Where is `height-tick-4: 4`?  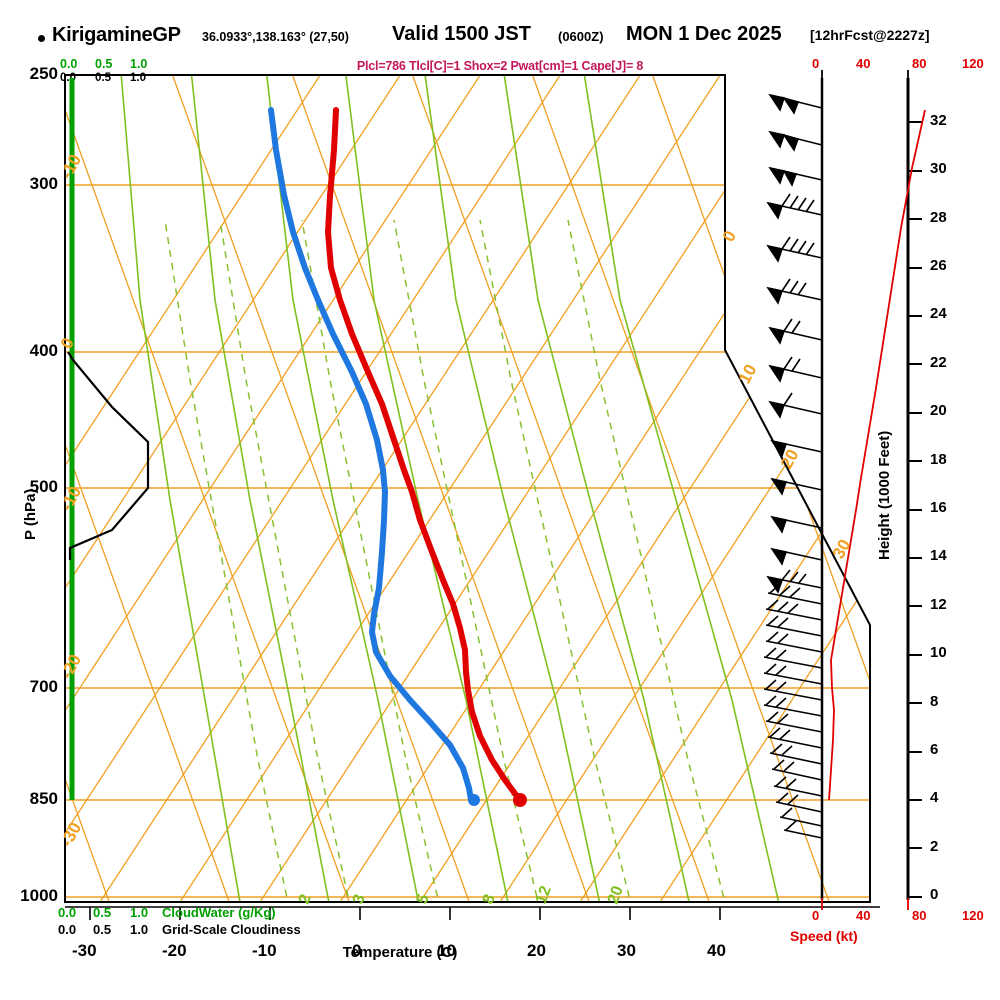 height-tick-4: 4 is located at coordinates (934, 797).